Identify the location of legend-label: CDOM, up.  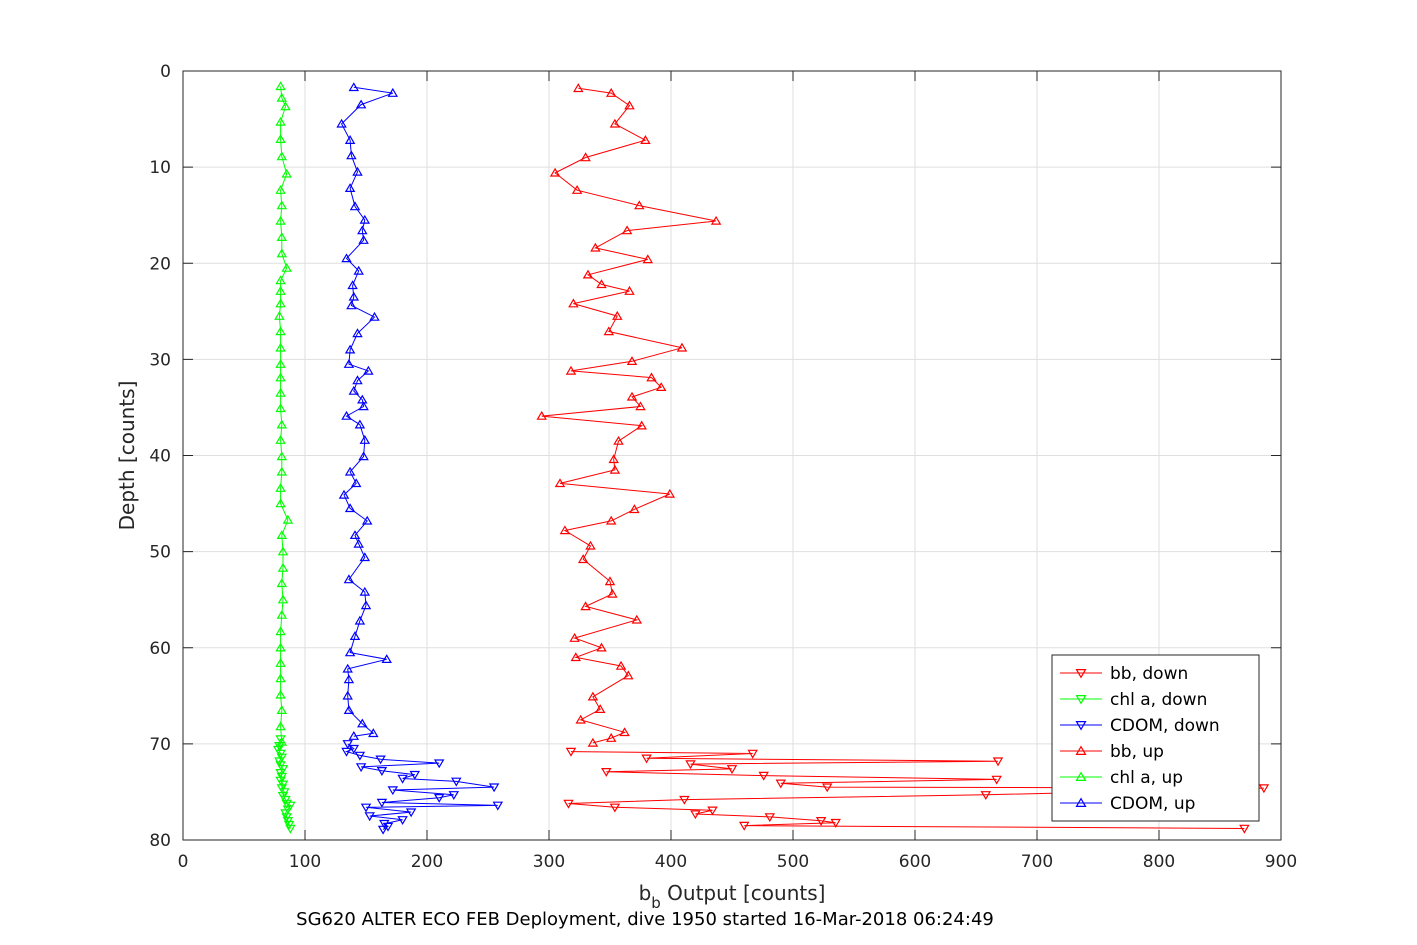
(1152, 804).